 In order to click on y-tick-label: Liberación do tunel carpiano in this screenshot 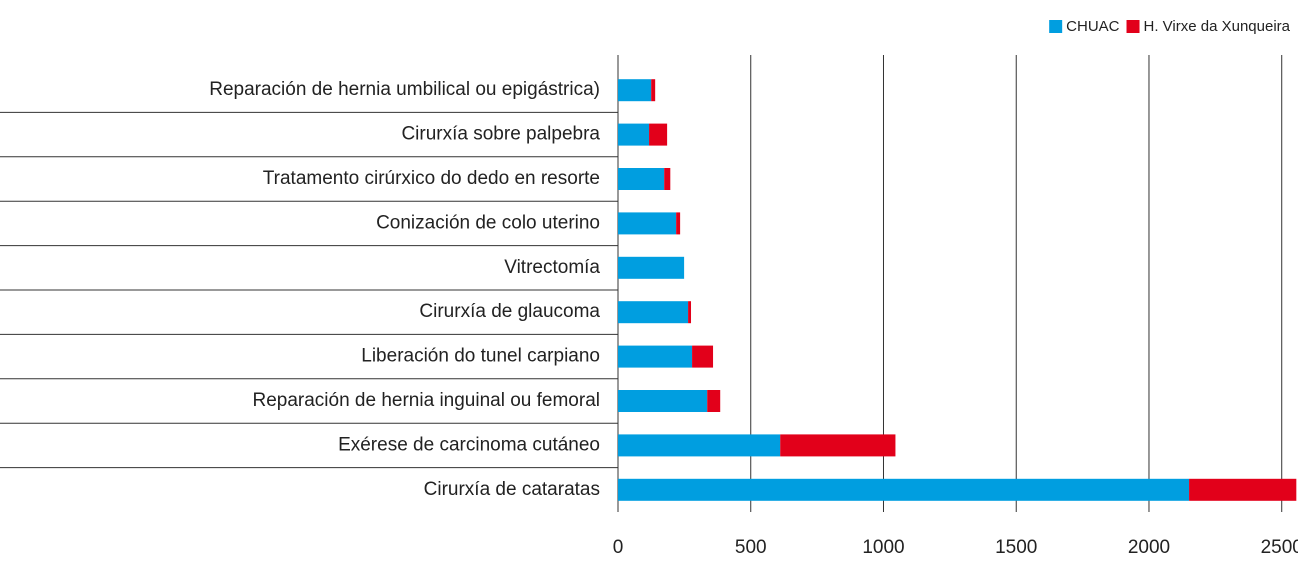, I will do `click(480, 356)`.